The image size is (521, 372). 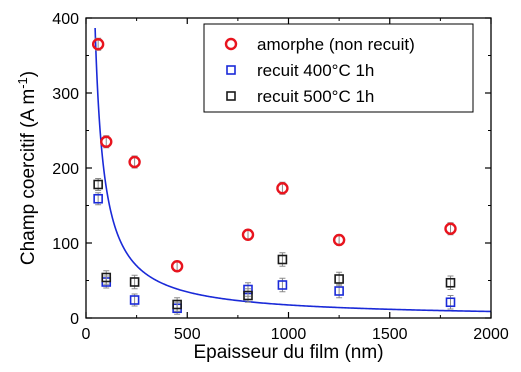 What do you see at coordinates (86, 334) in the screenshot?
I see `x-tick-label: 0` at bounding box center [86, 334].